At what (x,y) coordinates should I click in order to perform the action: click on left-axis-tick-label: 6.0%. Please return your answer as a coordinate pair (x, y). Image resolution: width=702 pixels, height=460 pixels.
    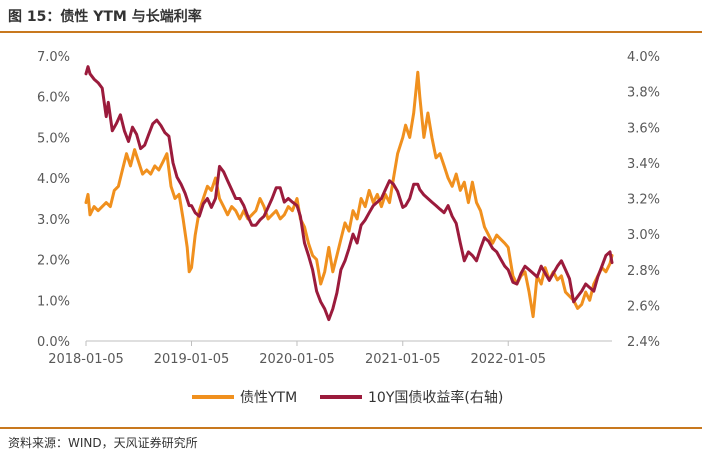
    Looking at the image, I should click on (53, 98).